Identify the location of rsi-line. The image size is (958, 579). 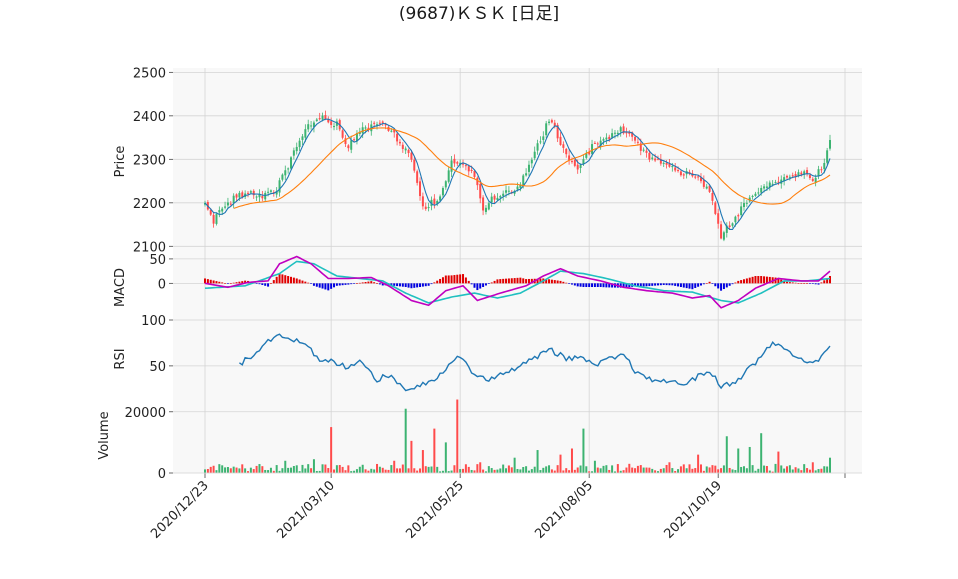
(535, 362).